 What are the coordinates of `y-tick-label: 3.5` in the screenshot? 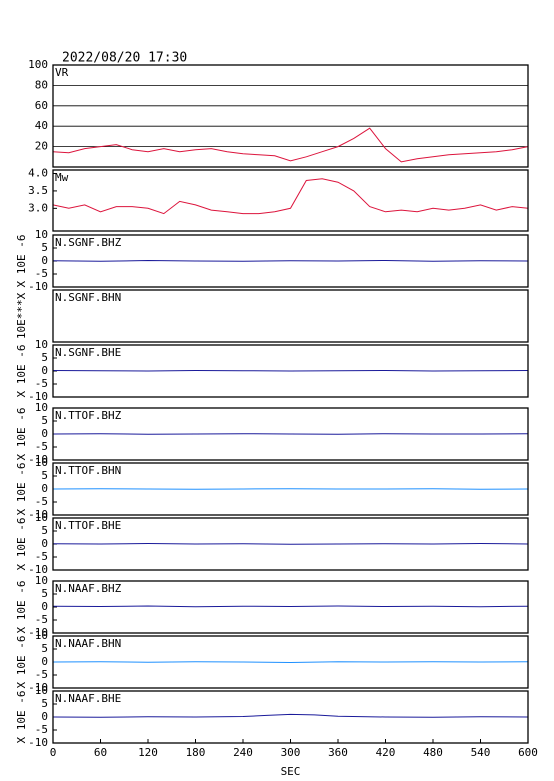 It's located at (38, 190).